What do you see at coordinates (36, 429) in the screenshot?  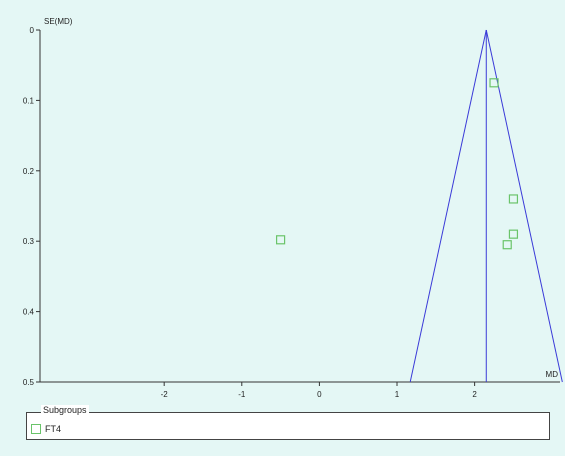 I see `legend-marker-icon` at bounding box center [36, 429].